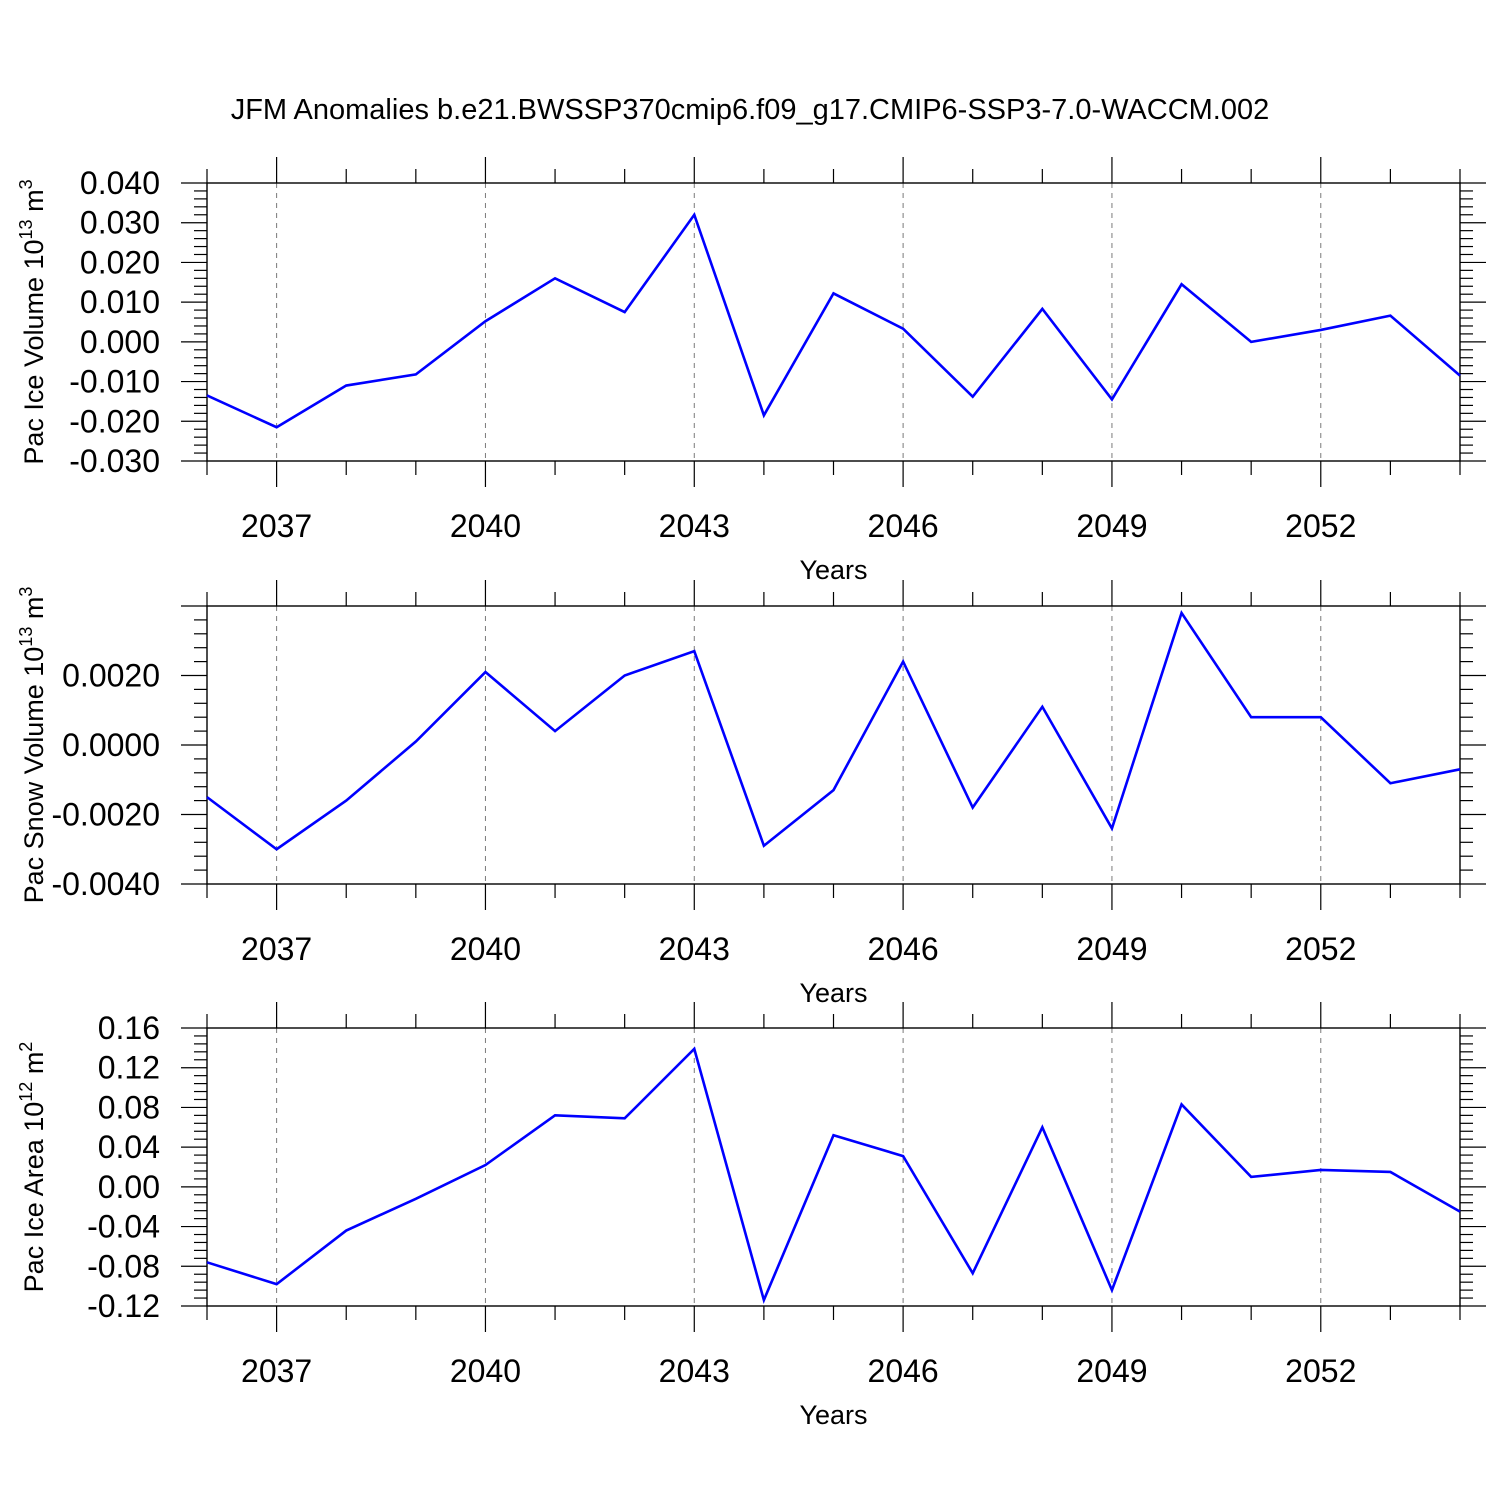  Describe the element at coordinates (120, 302) in the screenshot. I see `y-tick-label: 0.010` at that location.